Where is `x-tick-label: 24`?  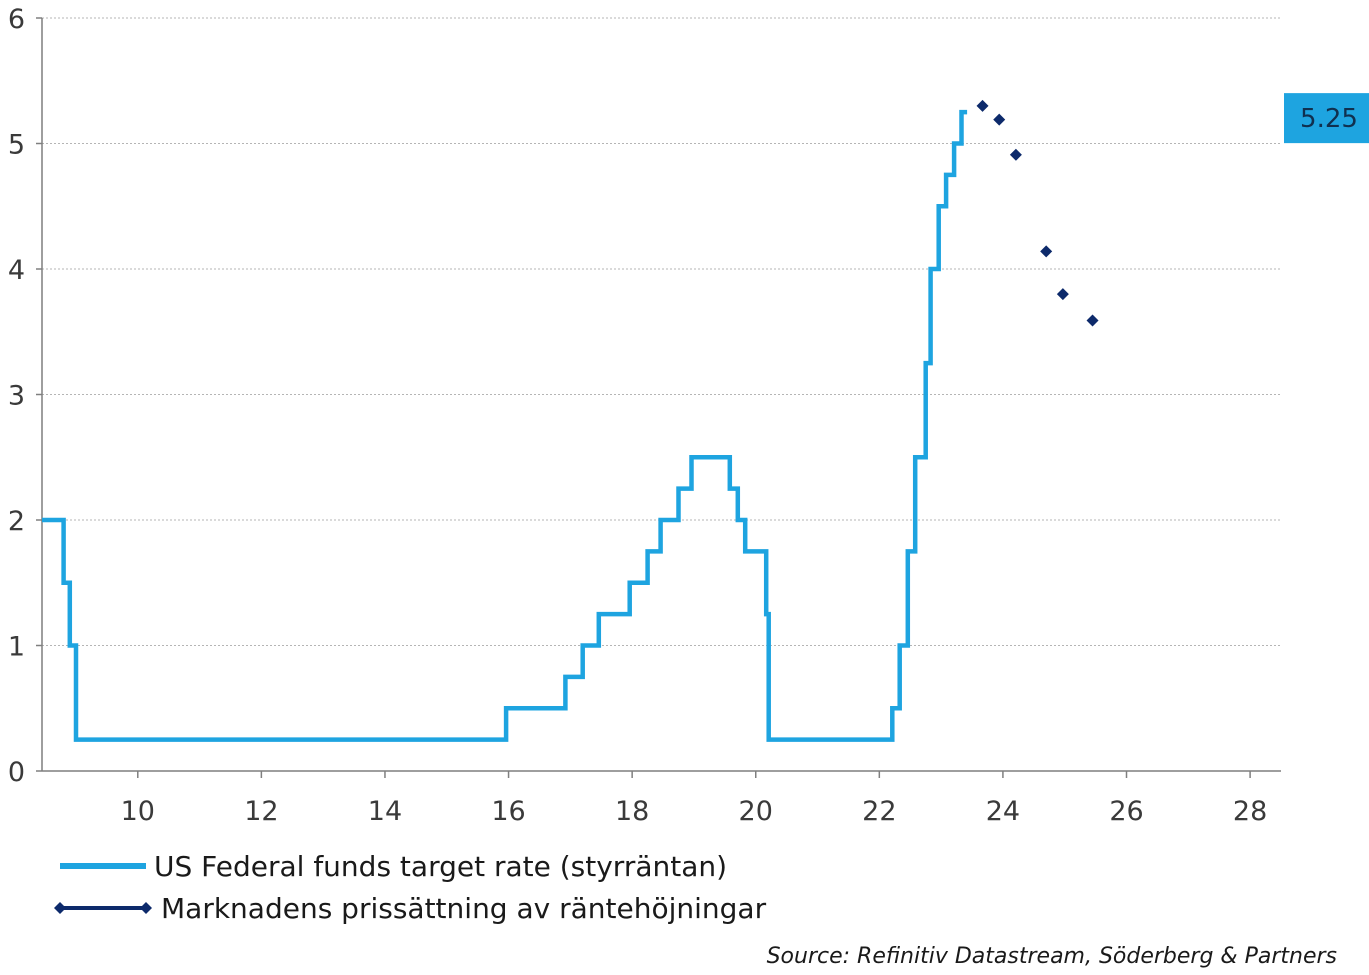 x-tick-label: 24 is located at coordinates (1003, 811).